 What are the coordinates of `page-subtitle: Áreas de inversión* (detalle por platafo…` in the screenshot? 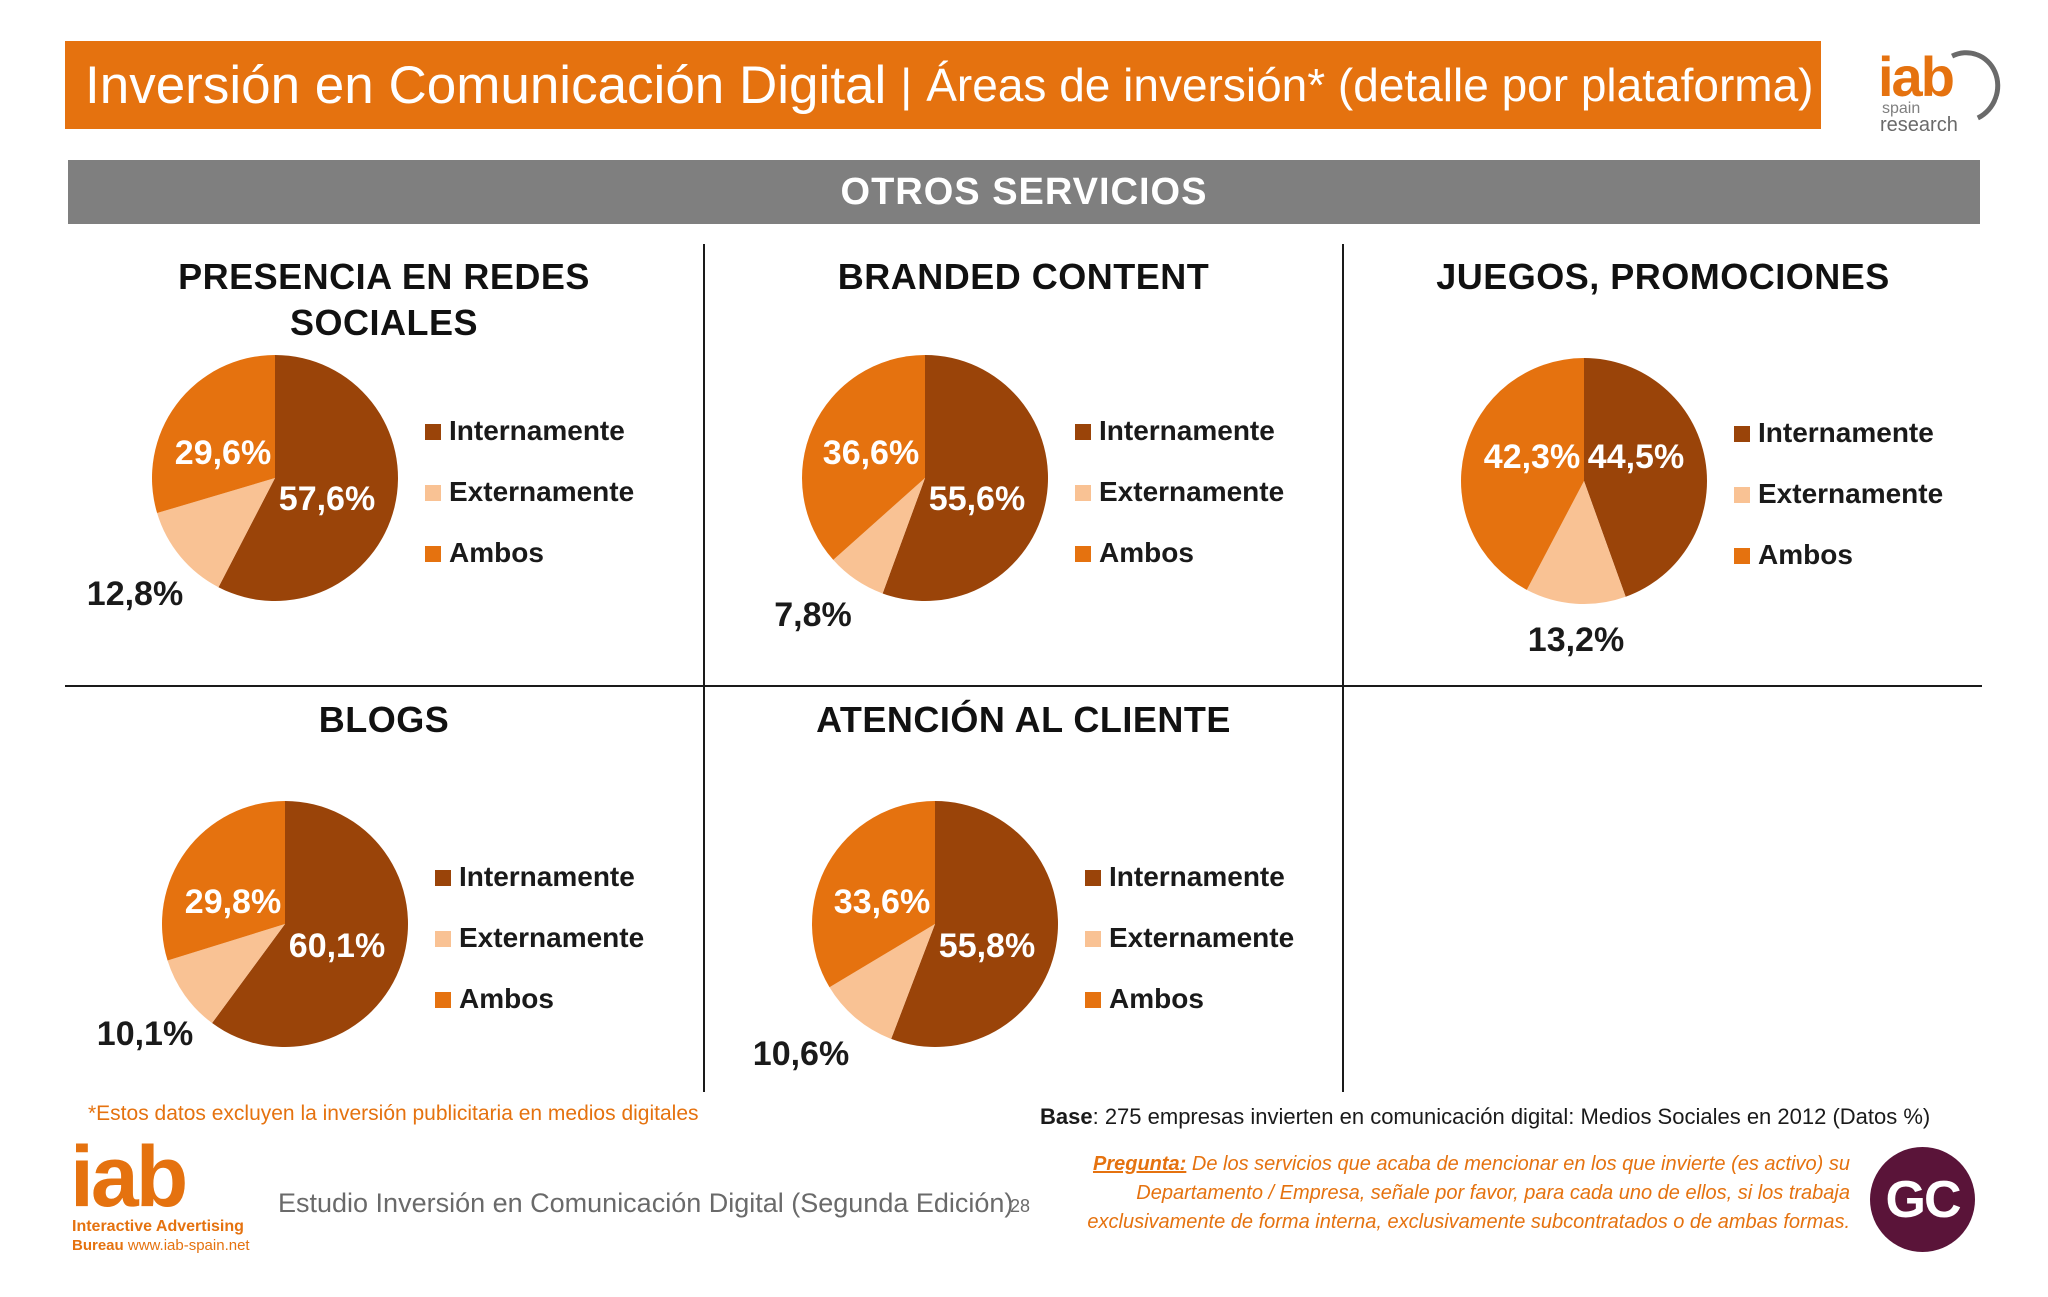 It's located at (1370, 85).